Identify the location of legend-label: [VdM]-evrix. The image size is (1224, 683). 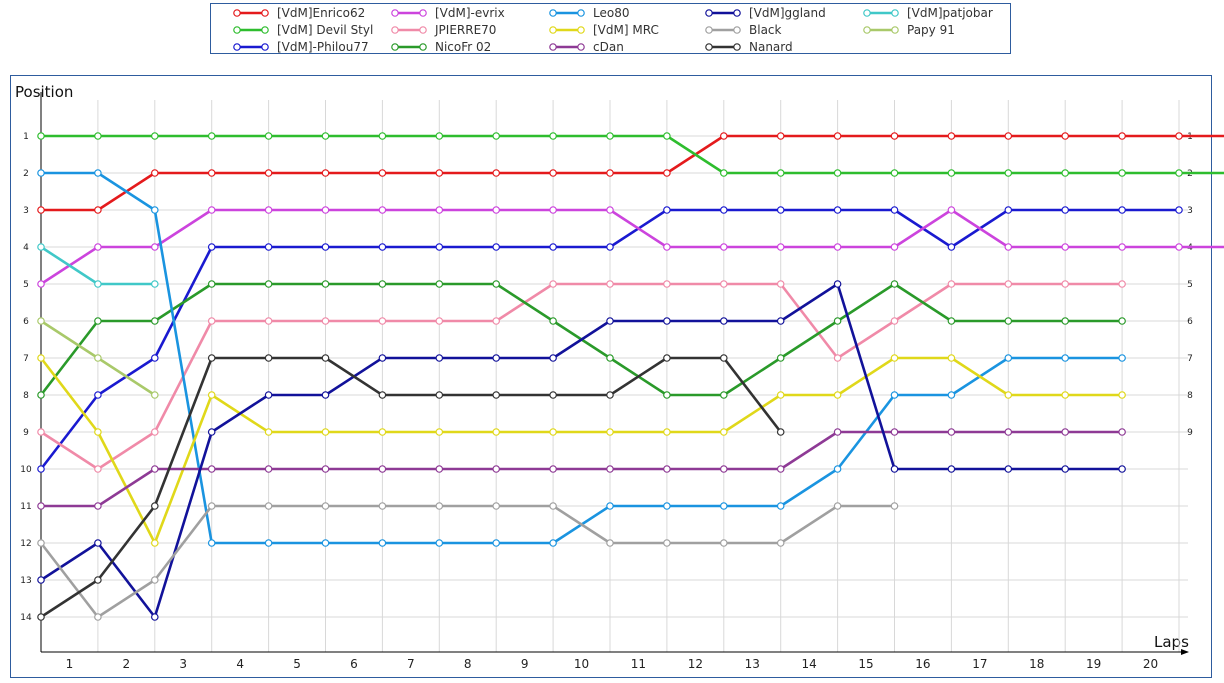
(470, 12).